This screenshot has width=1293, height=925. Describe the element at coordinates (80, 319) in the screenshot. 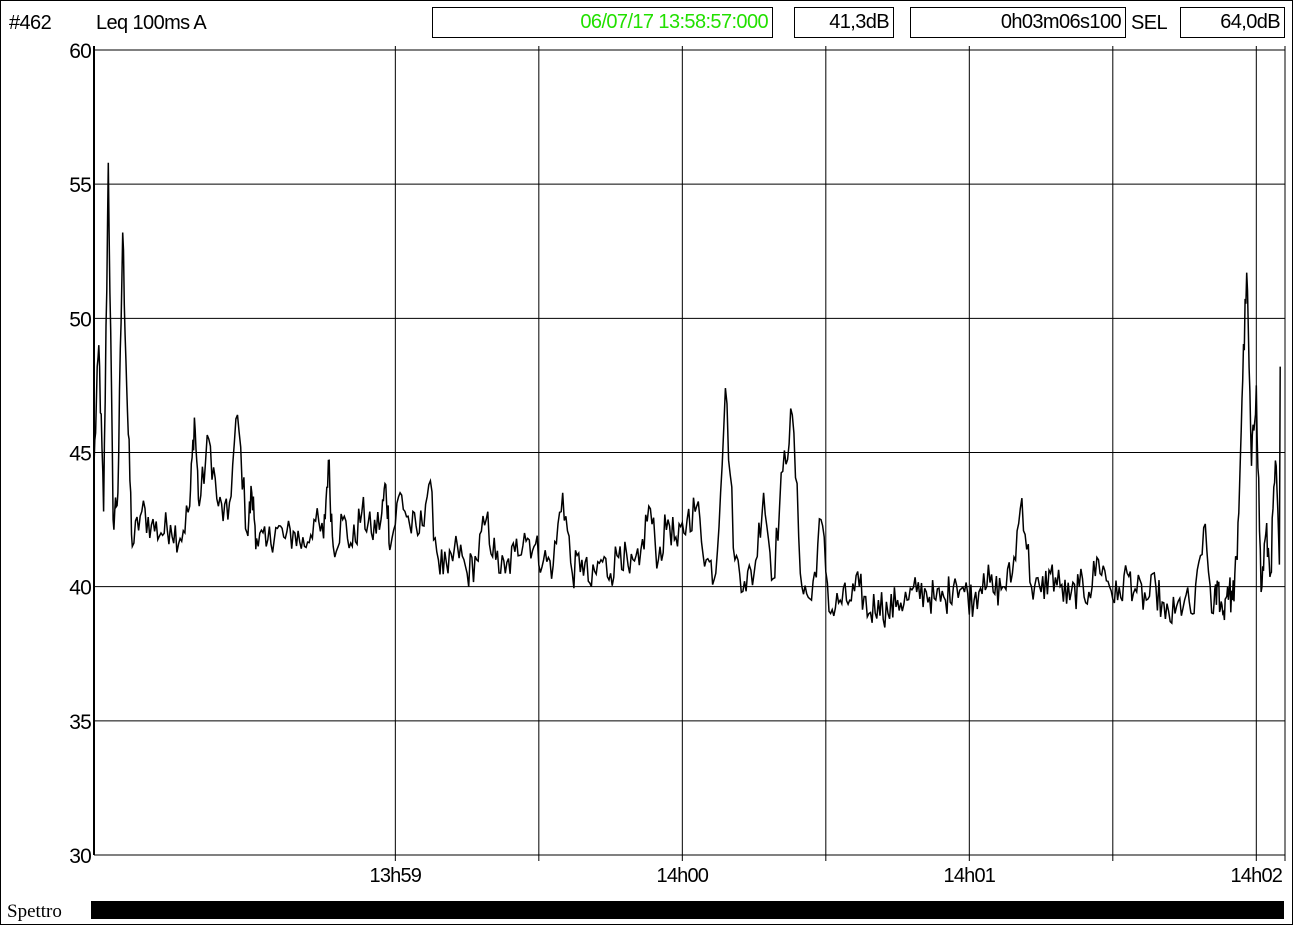

I see `y-tick-label: 50` at that location.